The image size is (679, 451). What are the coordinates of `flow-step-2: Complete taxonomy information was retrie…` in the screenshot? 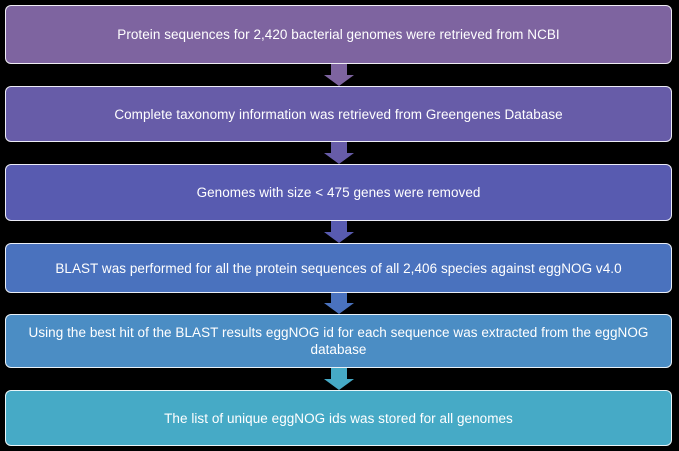 It's located at (338, 114).